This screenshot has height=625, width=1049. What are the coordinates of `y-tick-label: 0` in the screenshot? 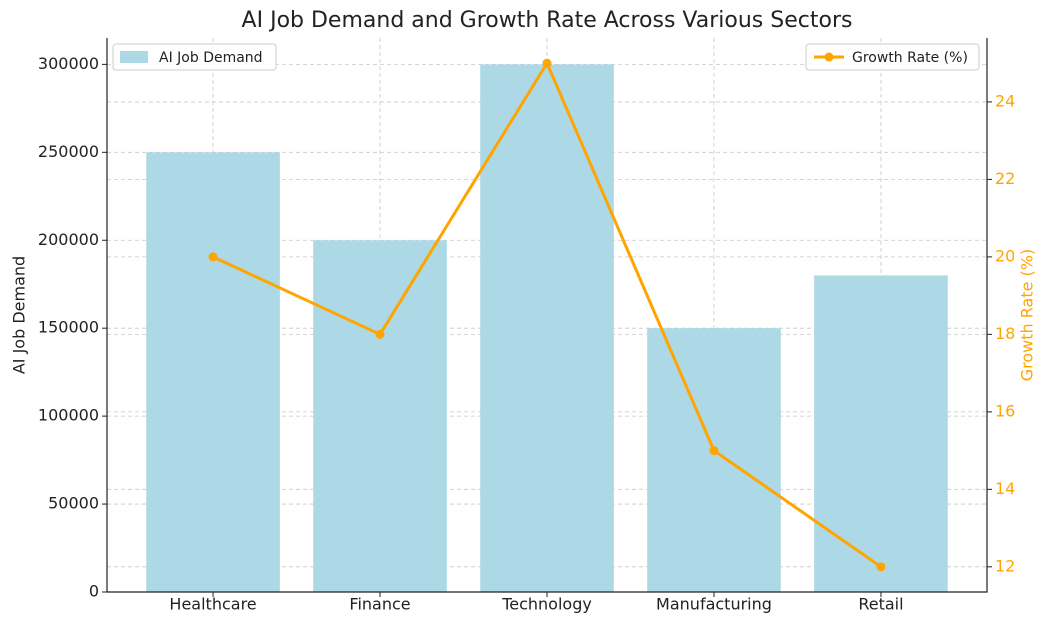 It's located at (94, 591).